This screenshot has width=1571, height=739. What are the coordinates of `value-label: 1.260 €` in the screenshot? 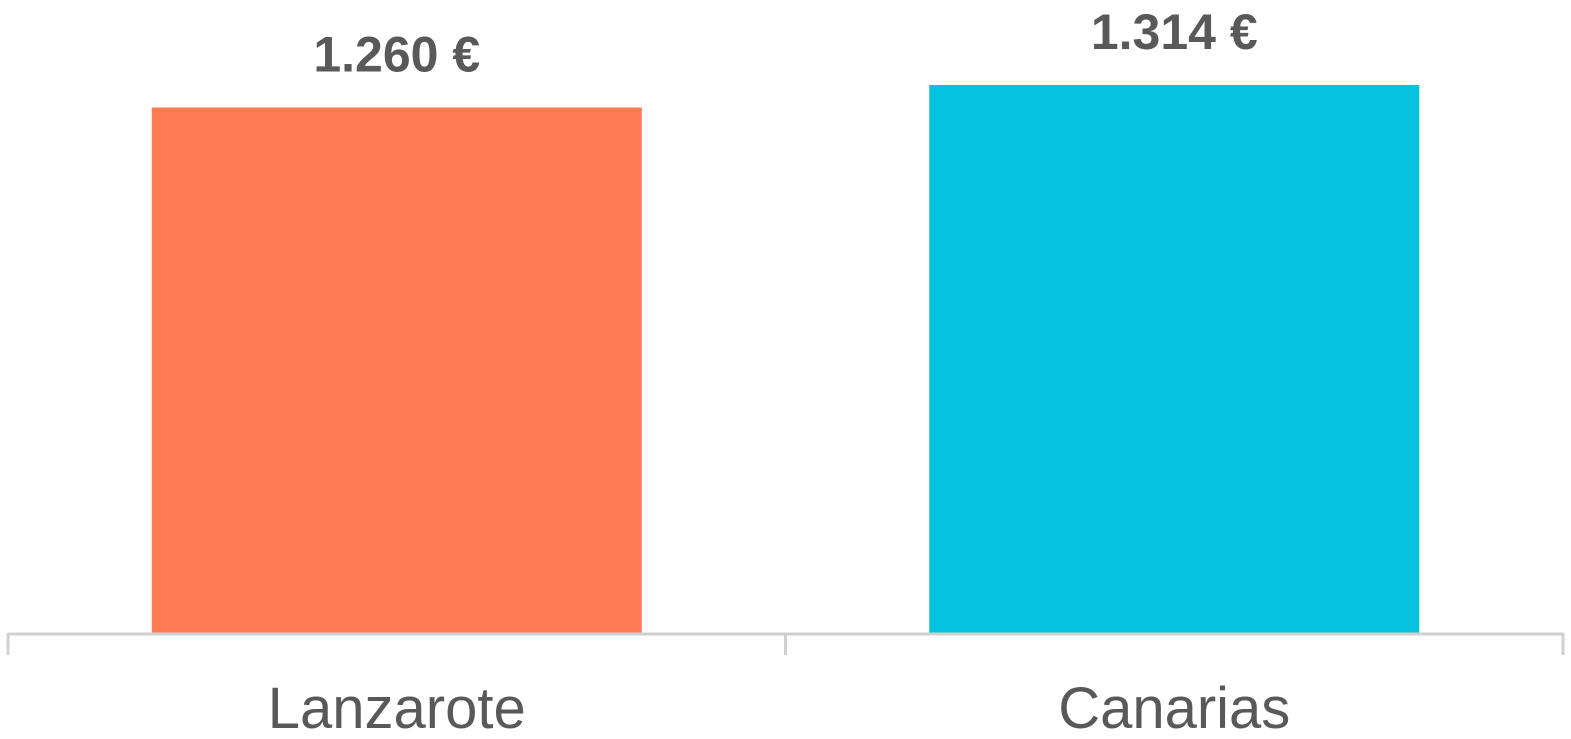 It's located at (396, 55).